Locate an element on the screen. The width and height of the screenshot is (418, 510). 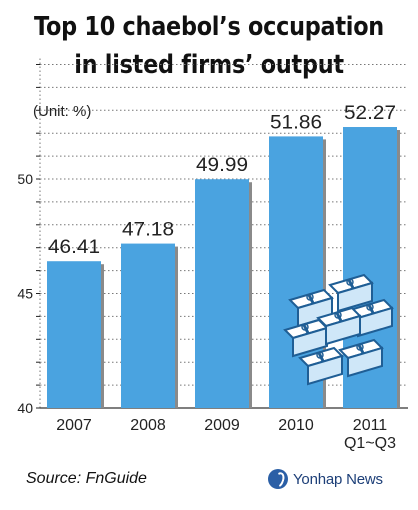
bar-value-label: 46.41 is located at coordinates (74, 247).